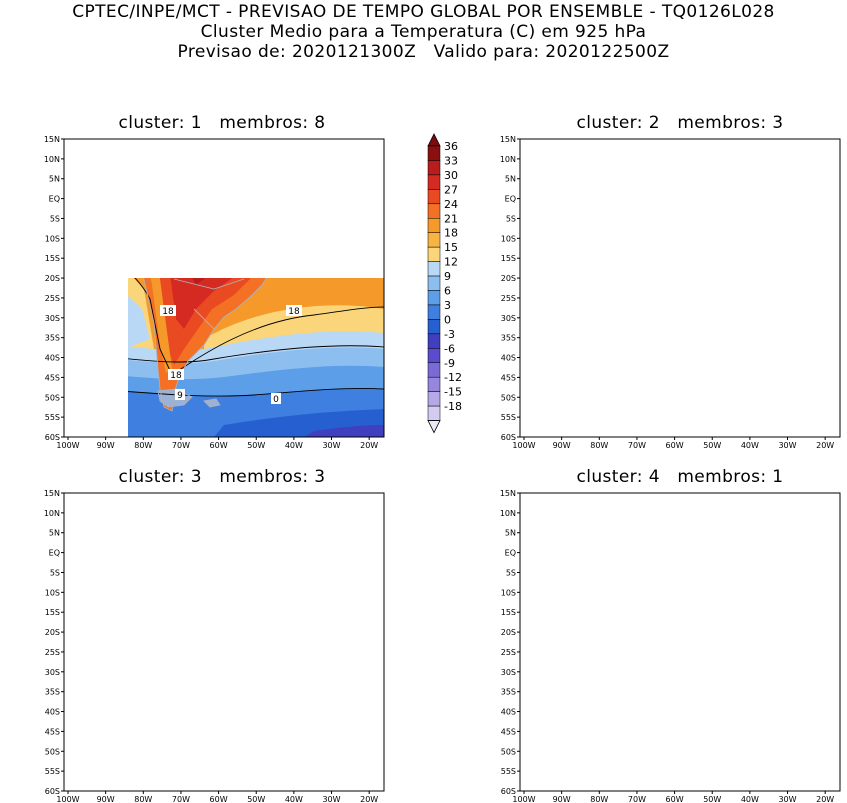 This screenshot has height=803, width=847. What do you see at coordinates (680, 123) in the screenshot?
I see `panel-title-2: cluster: 2 membros: 3` at bounding box center [680, 123].